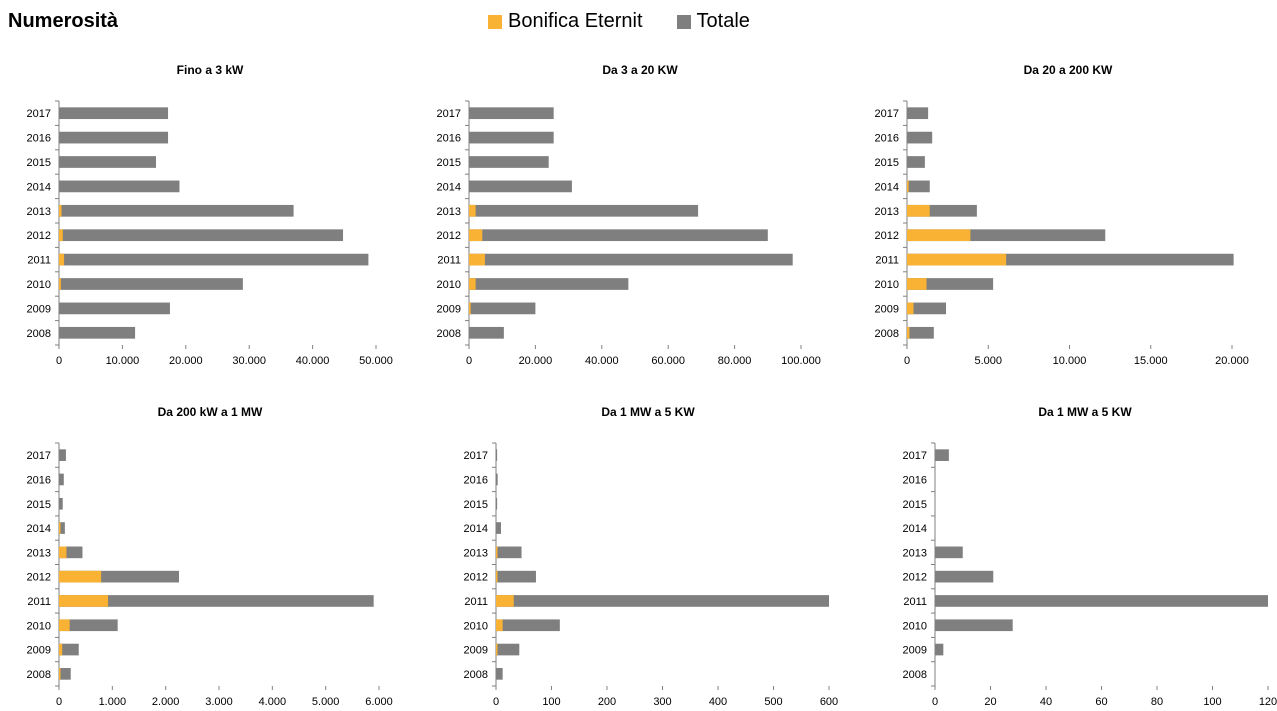 This screenshot has width=1277, height=711. What do you see at coordinates (735, 361) in the screenshot?
I see `x-tick-label: 80.000` at bounding box center [735, 361].